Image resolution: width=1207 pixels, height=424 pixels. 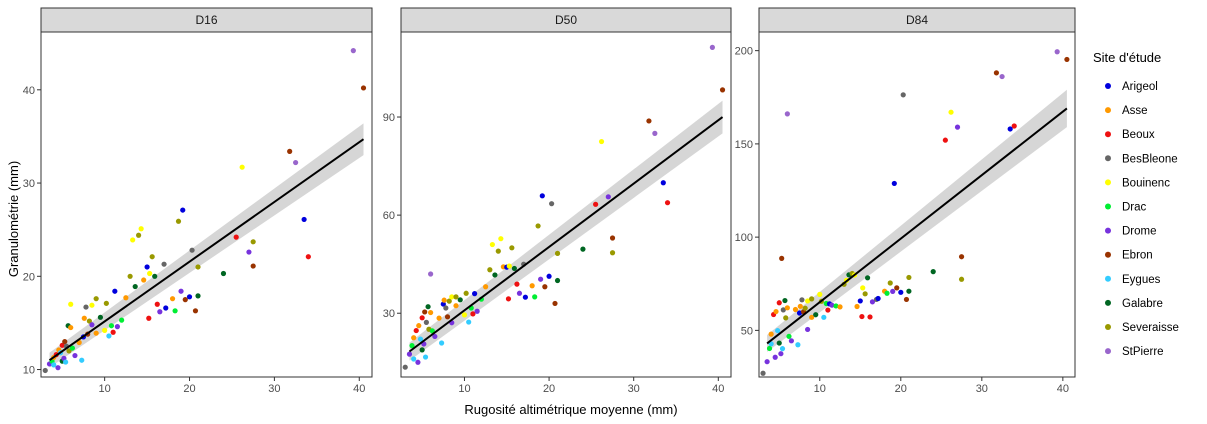 I want to click on y-tick-label: 50, so click(x=747, y=331).